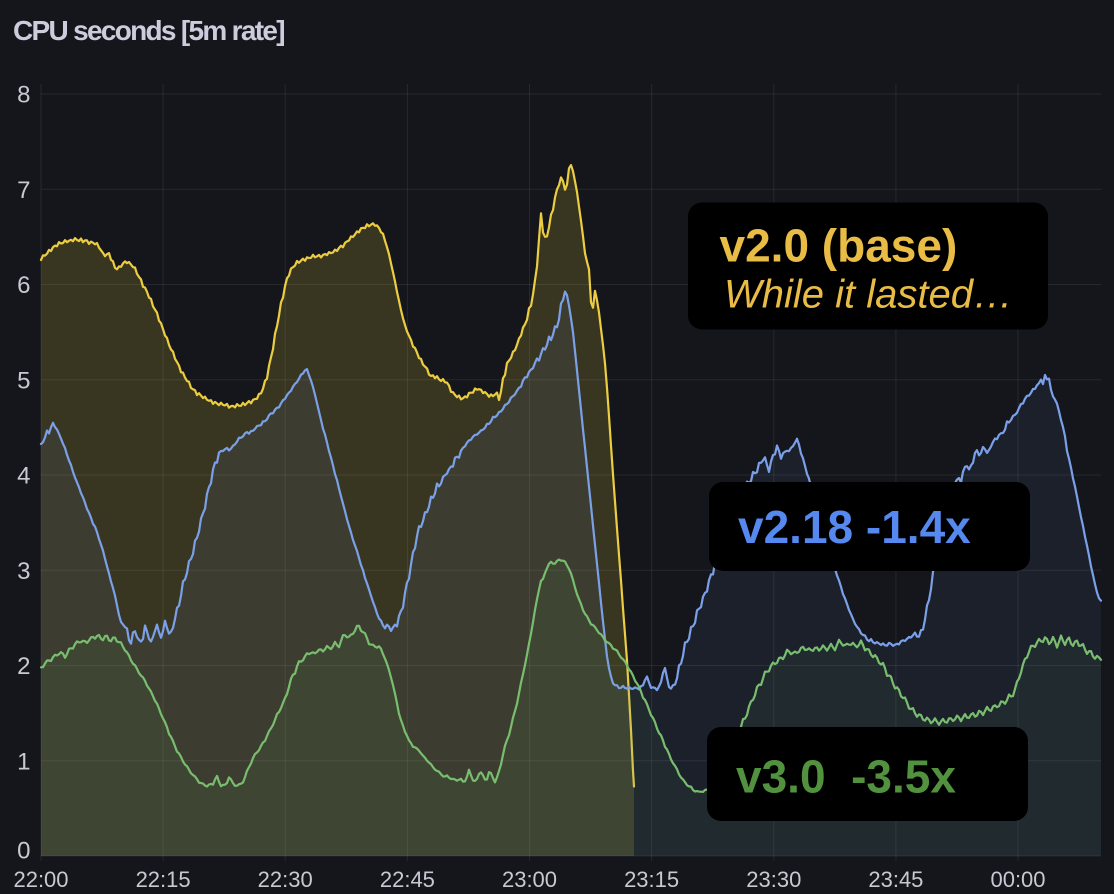 The width and height of the screenshot is (1114, 894). I want to click on svg-text: 22:45, so click(407, 879).